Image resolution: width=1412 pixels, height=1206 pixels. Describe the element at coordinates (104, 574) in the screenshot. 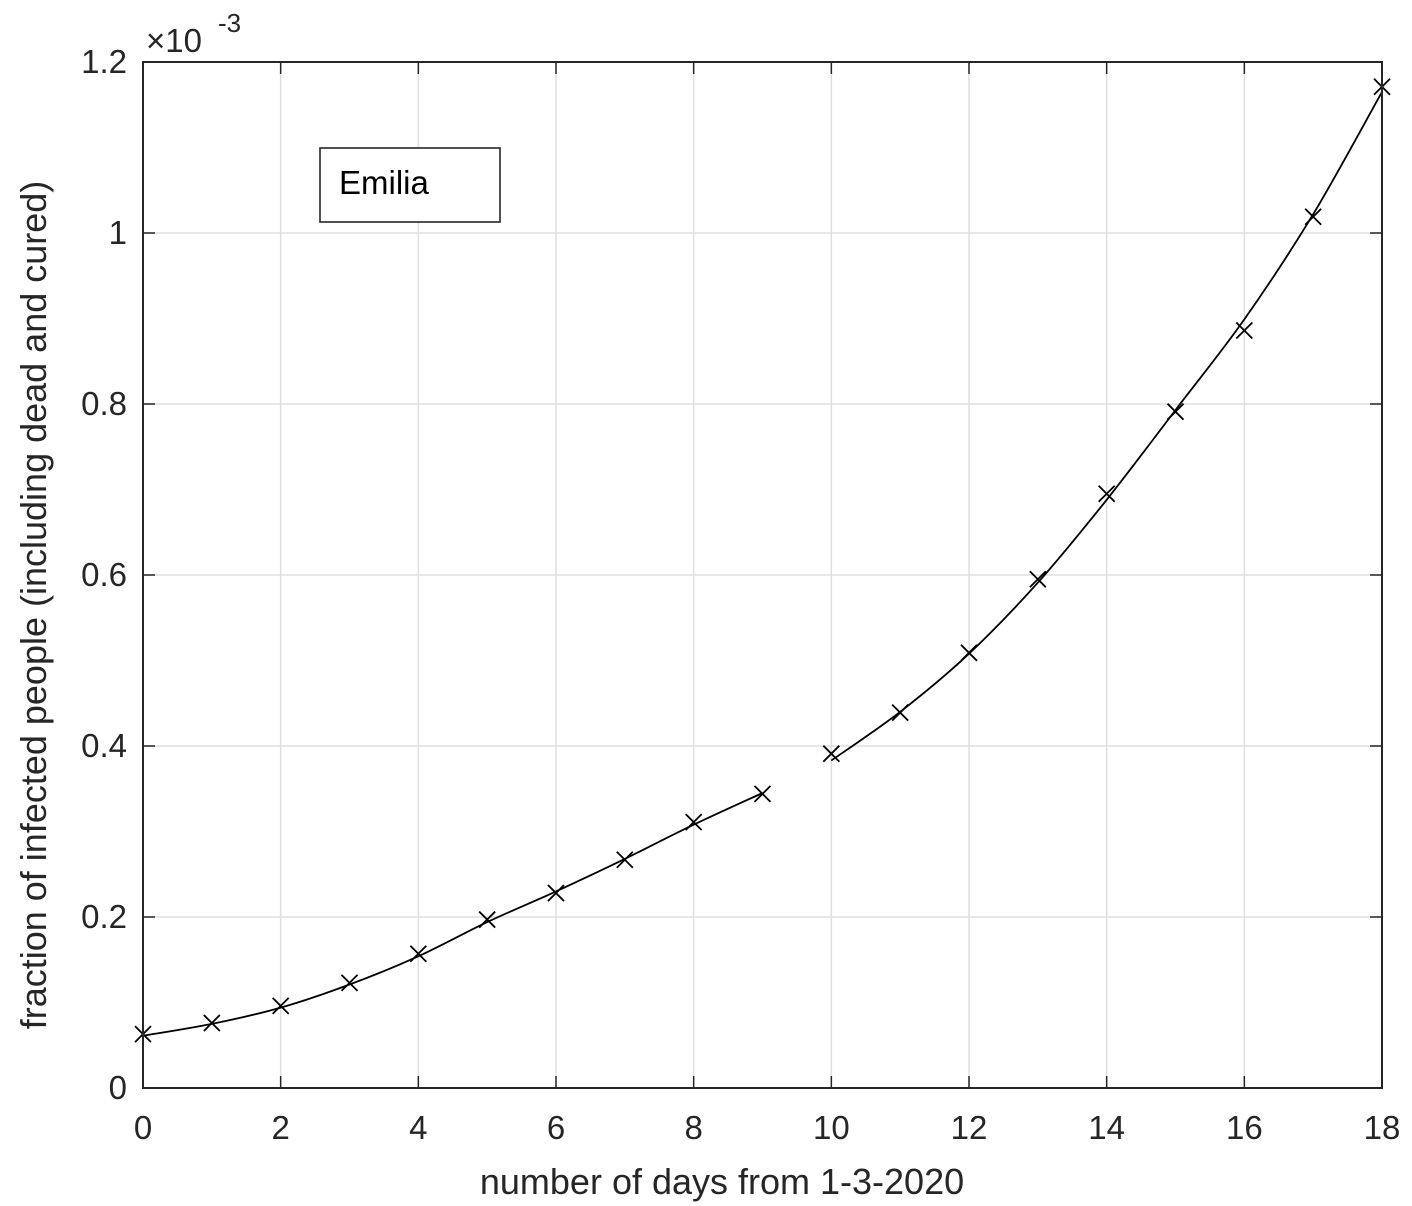

I see `y-tick-label: 0.6` at that location.